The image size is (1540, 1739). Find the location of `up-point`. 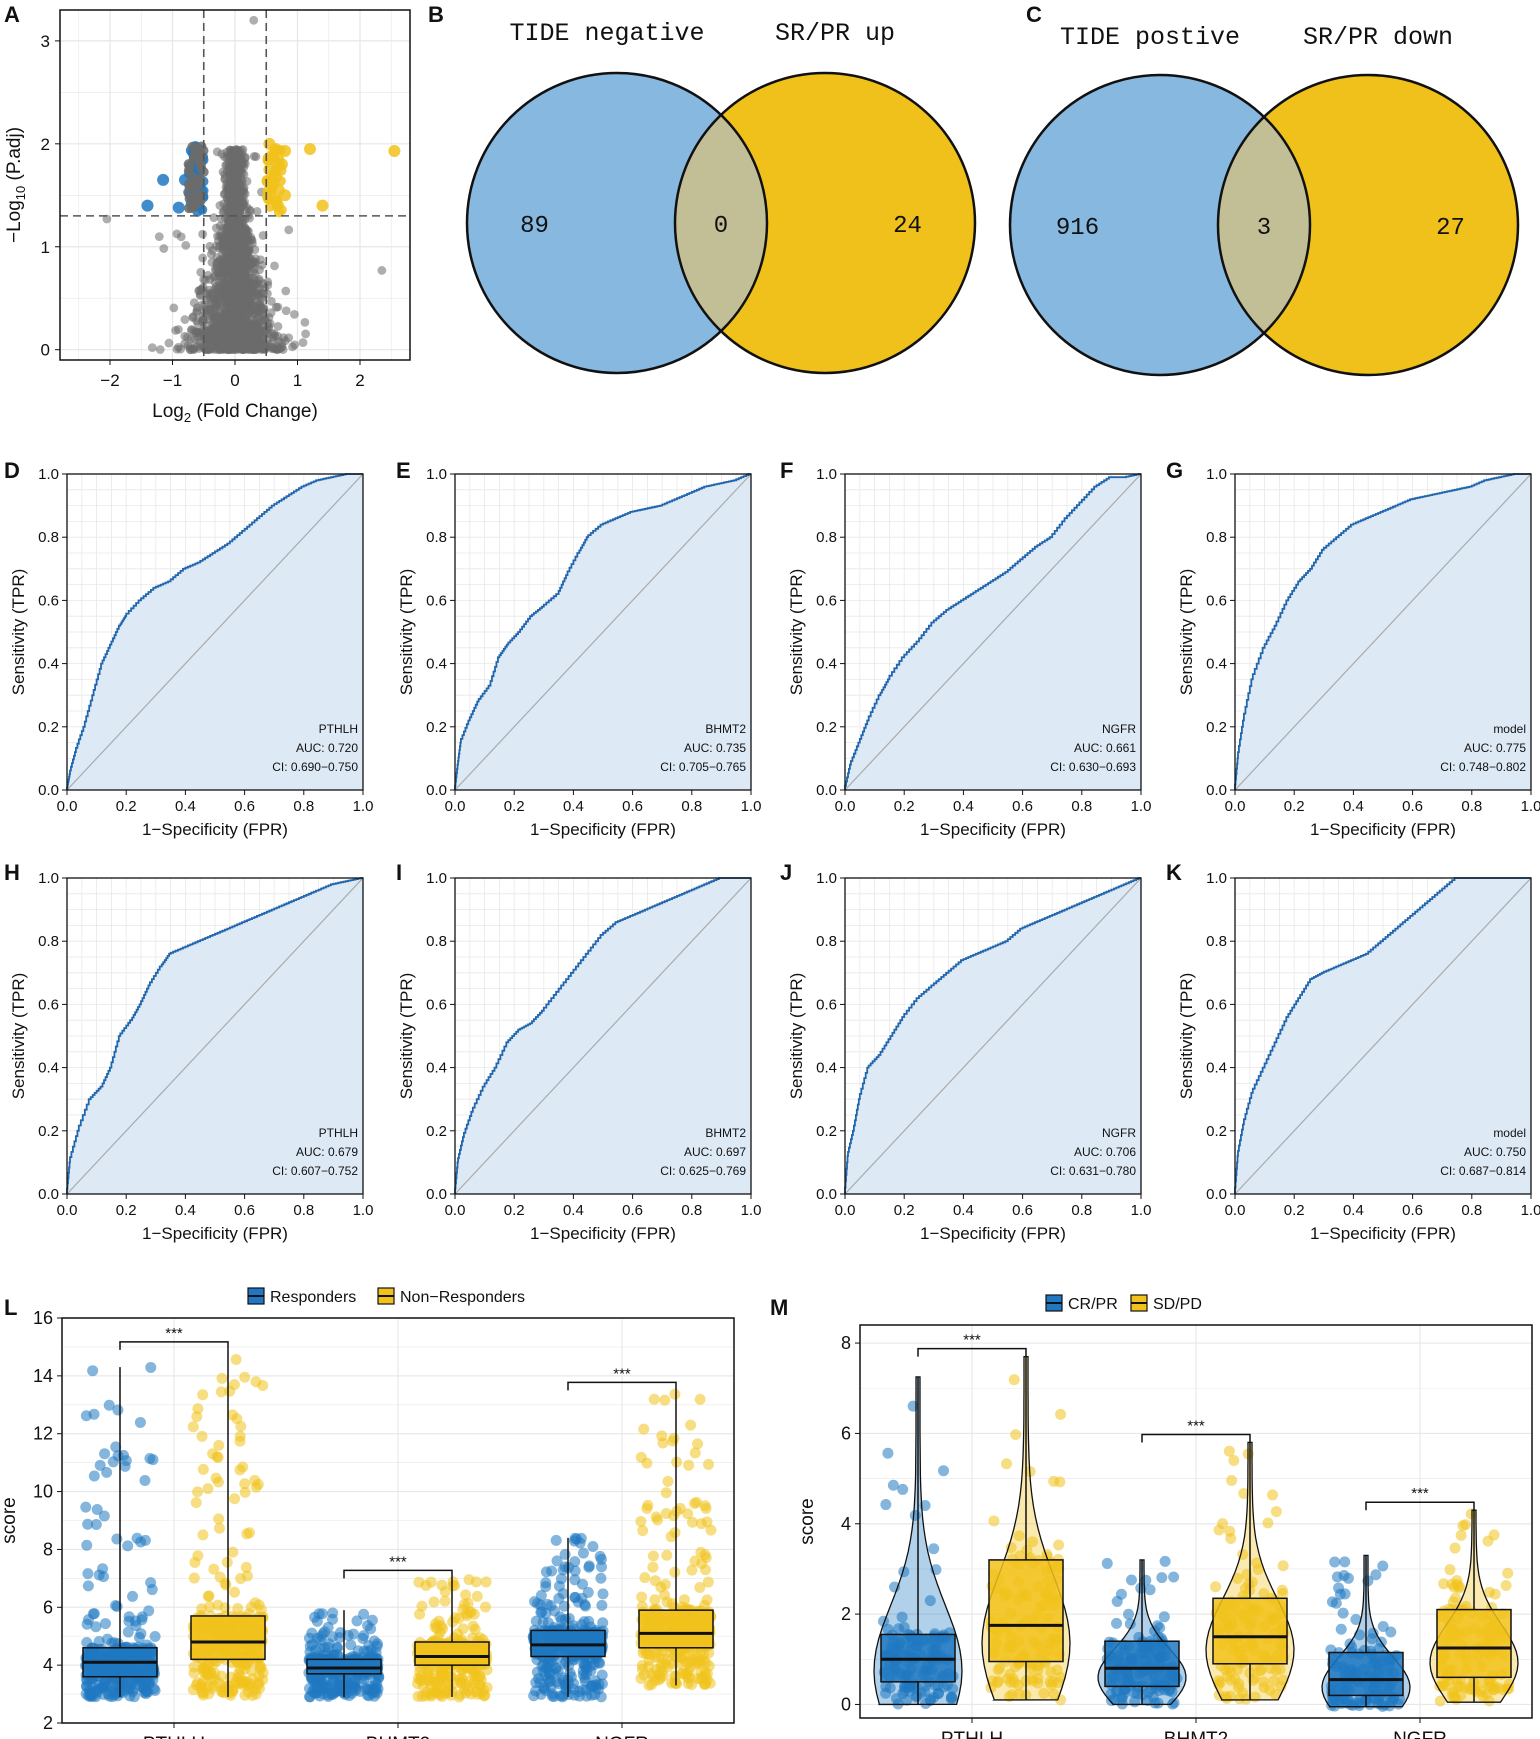

up-point is located at coordinates (310, 148).